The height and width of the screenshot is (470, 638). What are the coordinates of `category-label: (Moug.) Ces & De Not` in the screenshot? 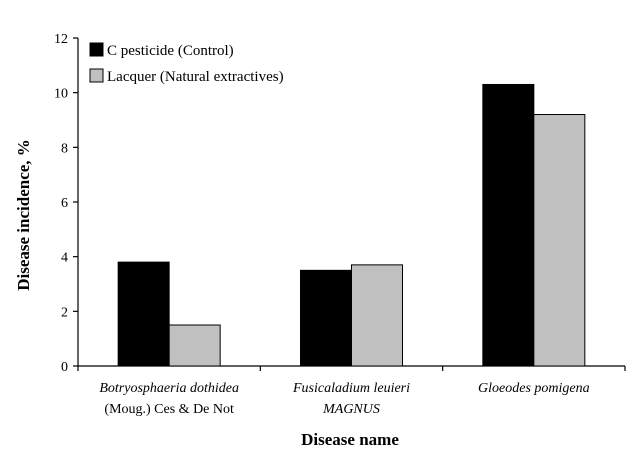 It's located at (169, 409).